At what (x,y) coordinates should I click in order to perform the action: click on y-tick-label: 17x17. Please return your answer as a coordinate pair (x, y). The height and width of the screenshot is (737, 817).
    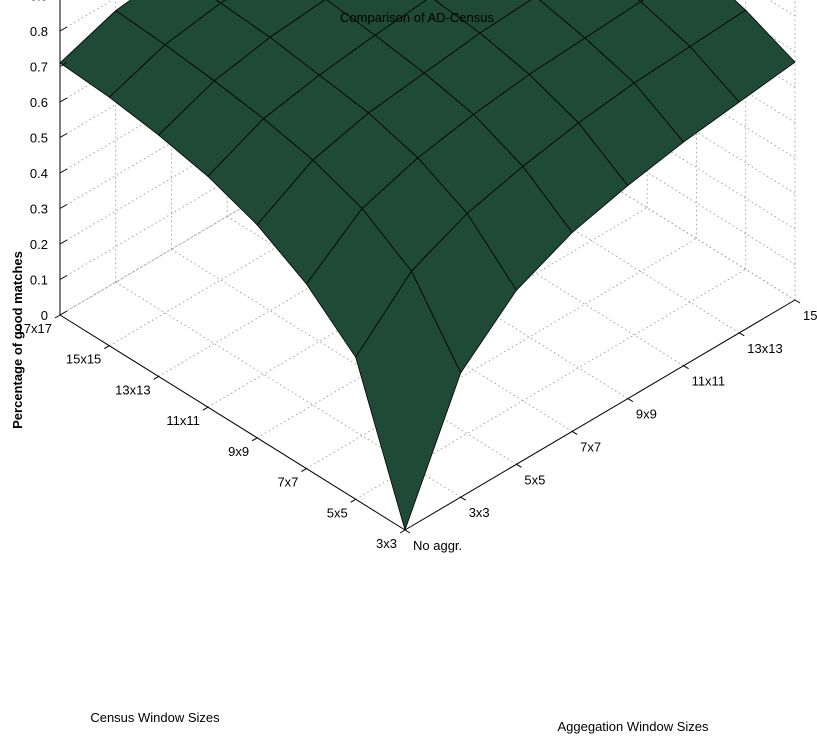
    Looking at the image, I should click on (34, 328).